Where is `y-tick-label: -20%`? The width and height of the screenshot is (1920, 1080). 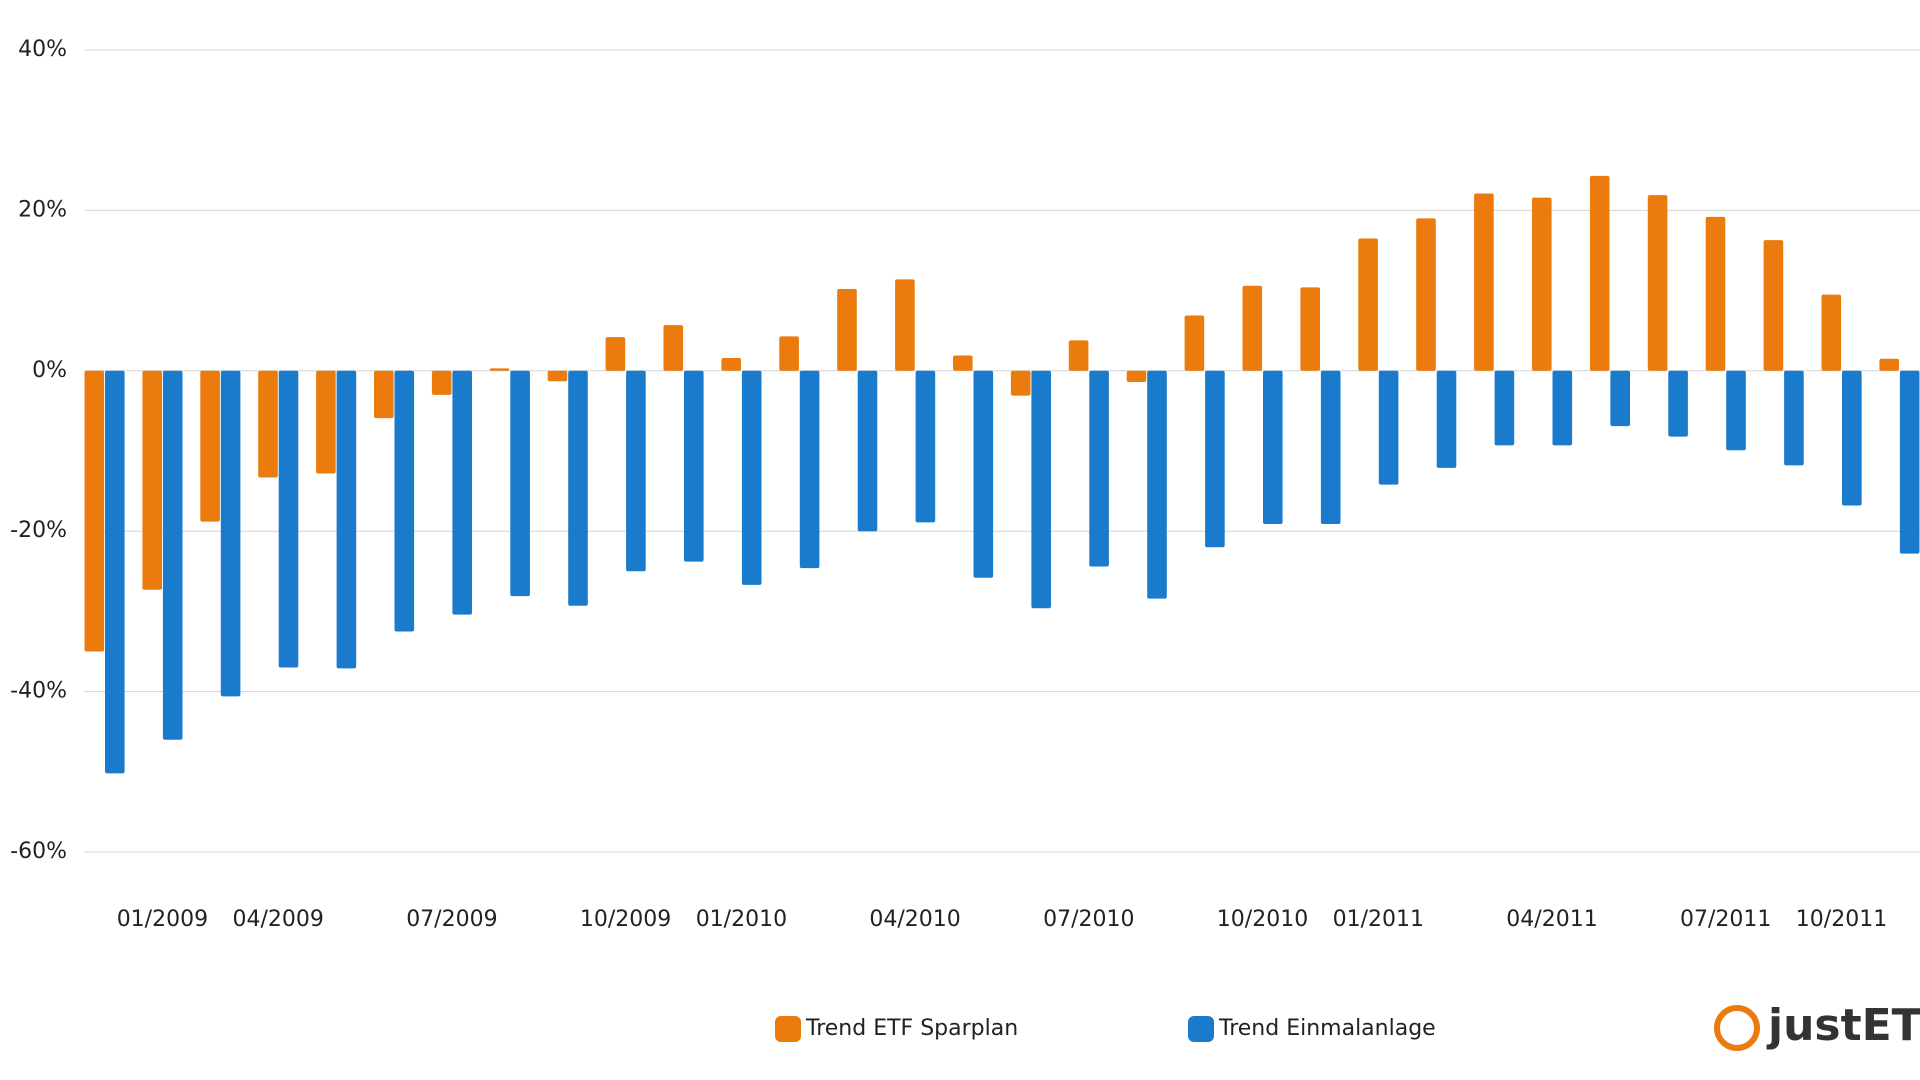
y-tick-label: -20% is located at coordinates (38, 530).